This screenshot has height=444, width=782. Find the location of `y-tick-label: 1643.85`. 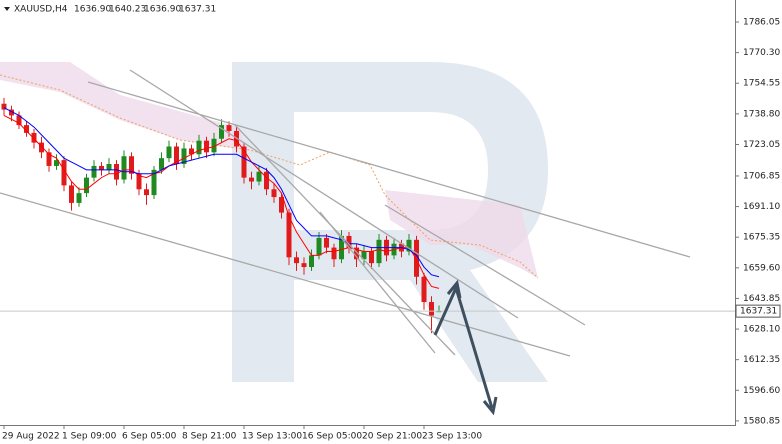

y-tick-label: 1643.85 is located at coordinates (761, 299).